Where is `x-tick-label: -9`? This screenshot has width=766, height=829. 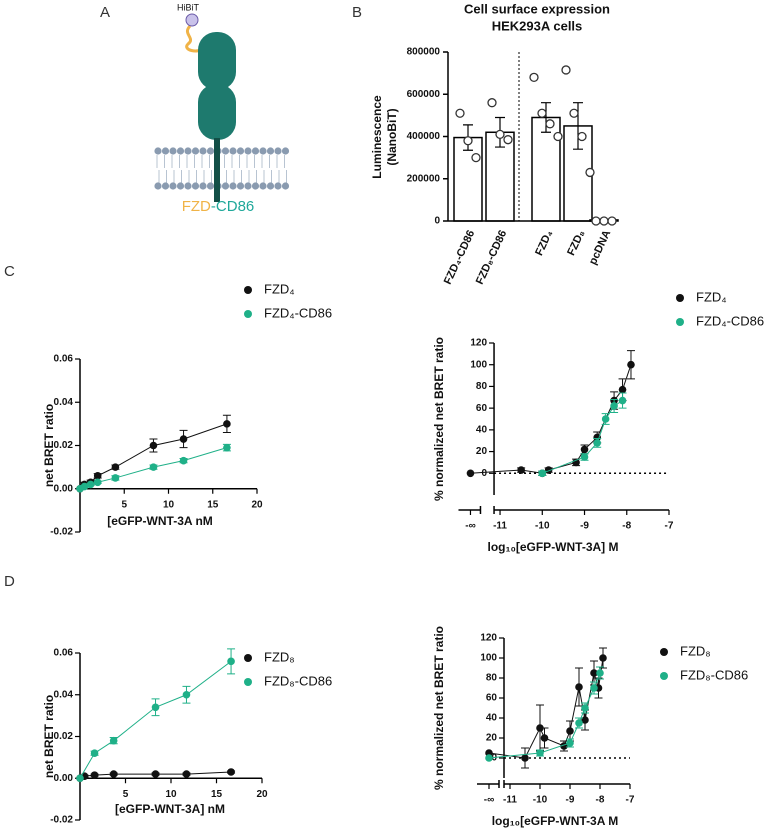 x-tick-label: -9 is located at coordinates (570, 800).